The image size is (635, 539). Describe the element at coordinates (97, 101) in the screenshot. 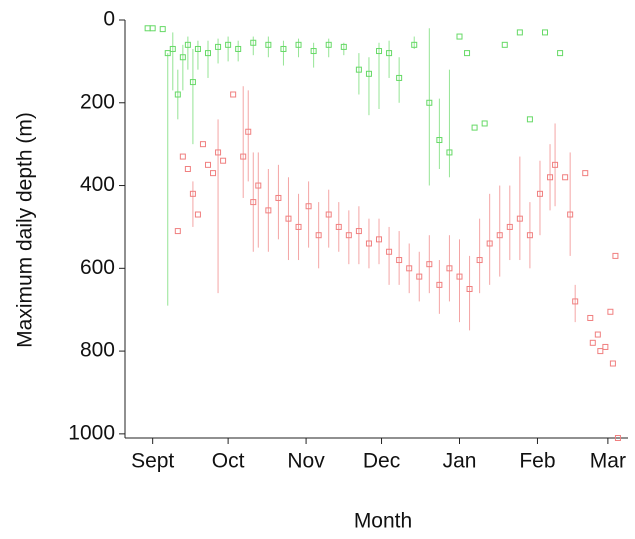

I see `y-tick-label: 200` at that location.